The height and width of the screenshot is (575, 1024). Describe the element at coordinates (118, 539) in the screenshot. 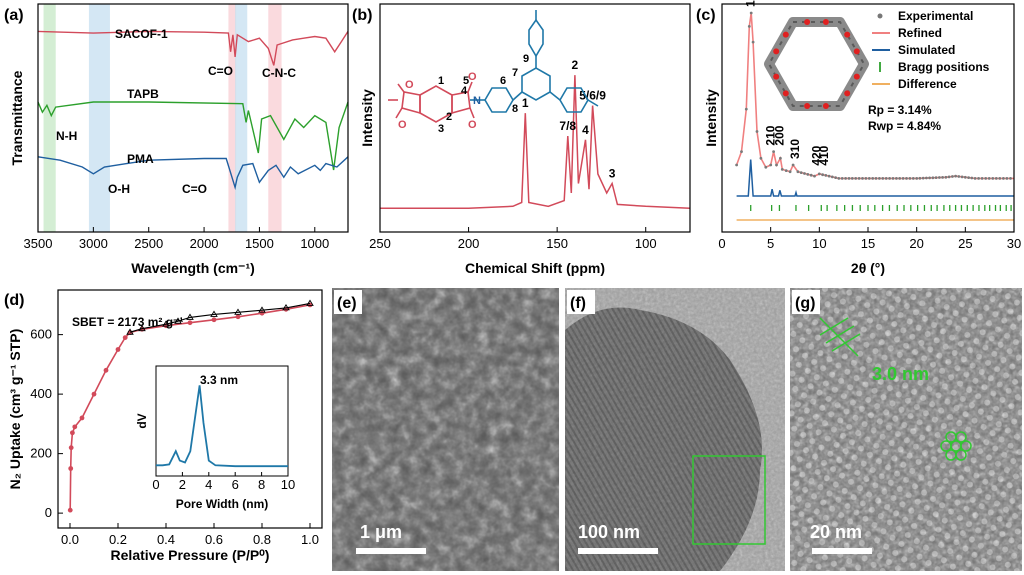

I see `x-tick-label: 0.2` at that location.